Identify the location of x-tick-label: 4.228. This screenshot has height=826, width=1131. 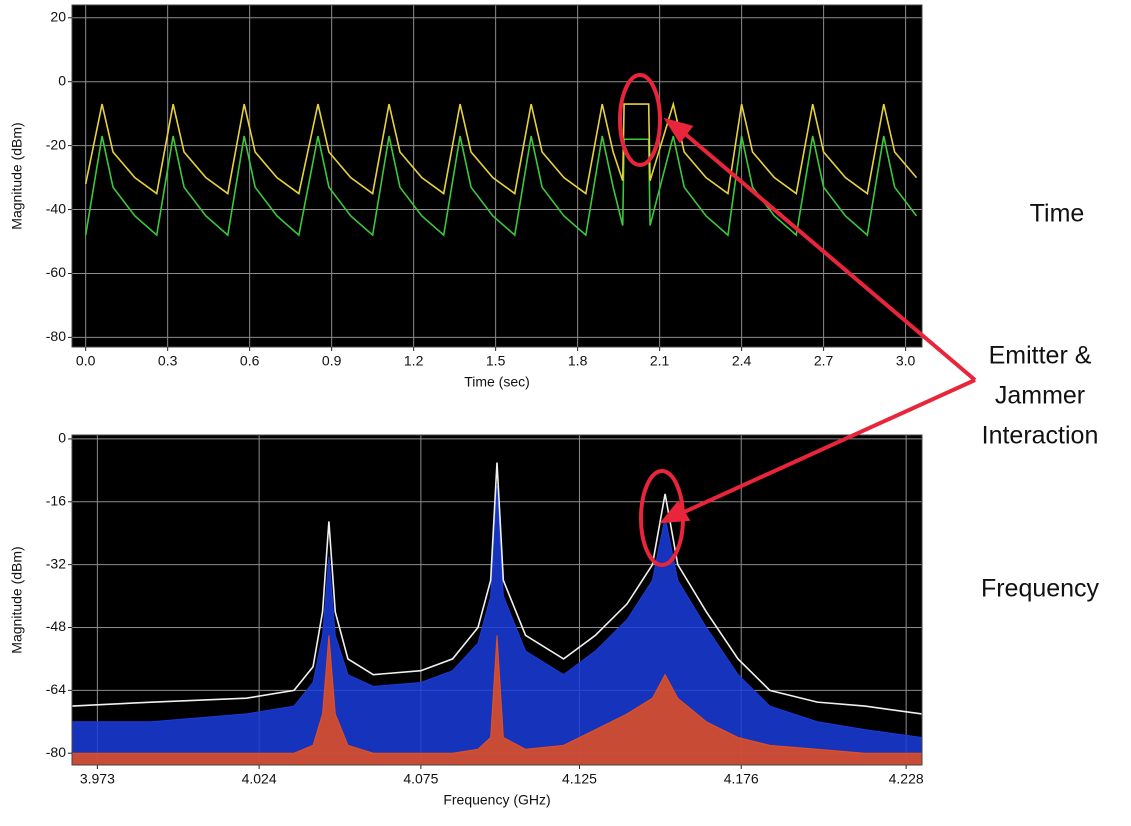
(906, 779).